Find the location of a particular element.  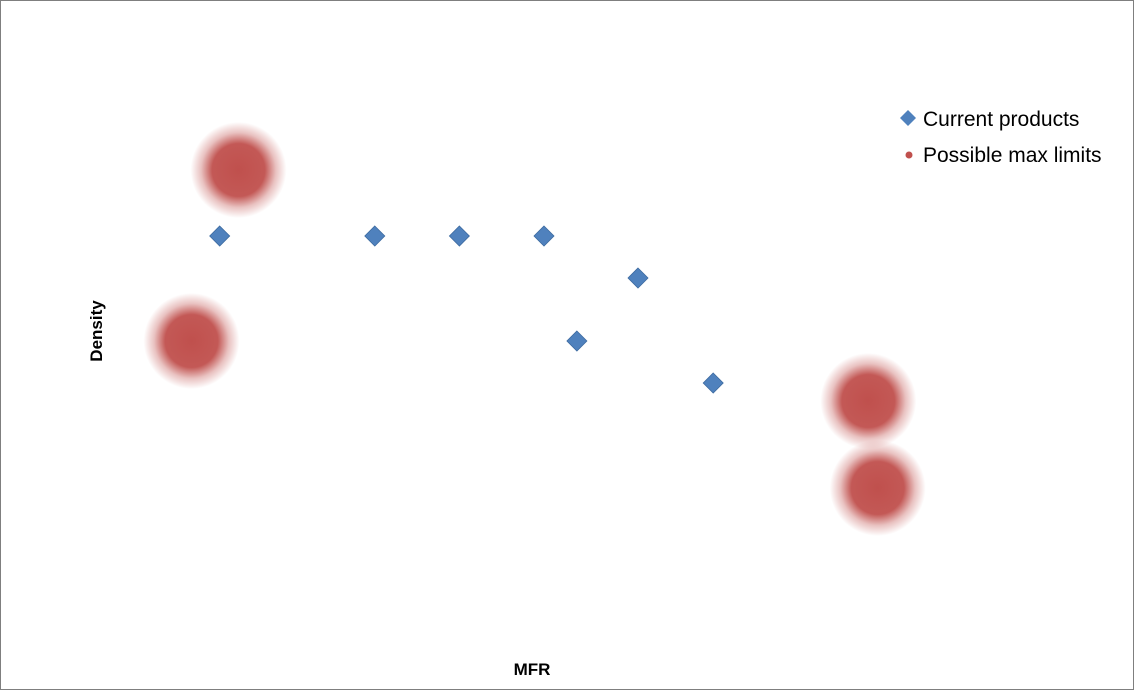

legend-label-possible-max-limits: Possible max limits is located at coordinates (1012, 155).